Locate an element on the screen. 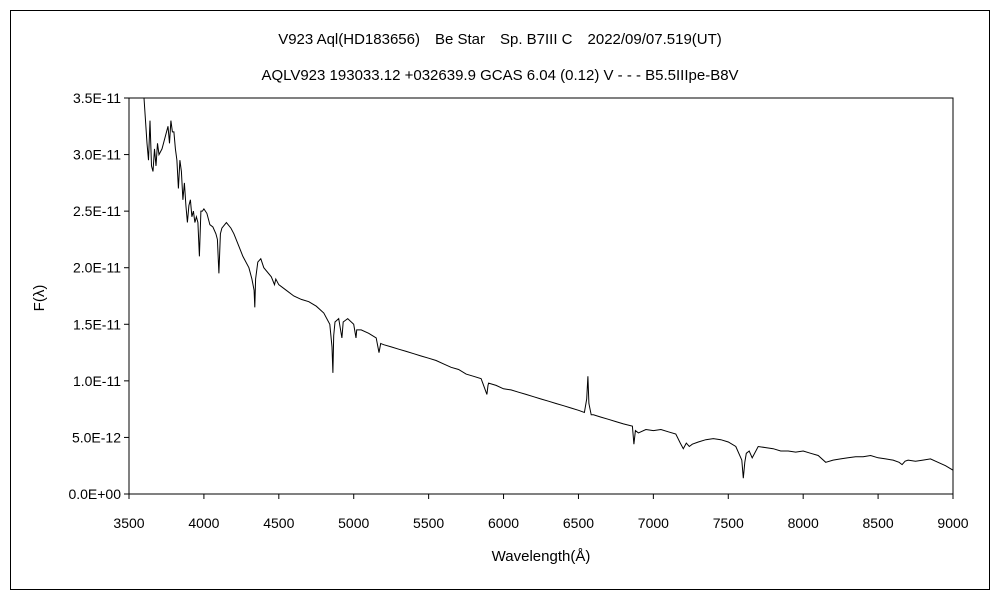 Image resolution: width=1000 pixels, height=600 pixels. x-tick-label: 9000 is located at coordinates (952, 523).